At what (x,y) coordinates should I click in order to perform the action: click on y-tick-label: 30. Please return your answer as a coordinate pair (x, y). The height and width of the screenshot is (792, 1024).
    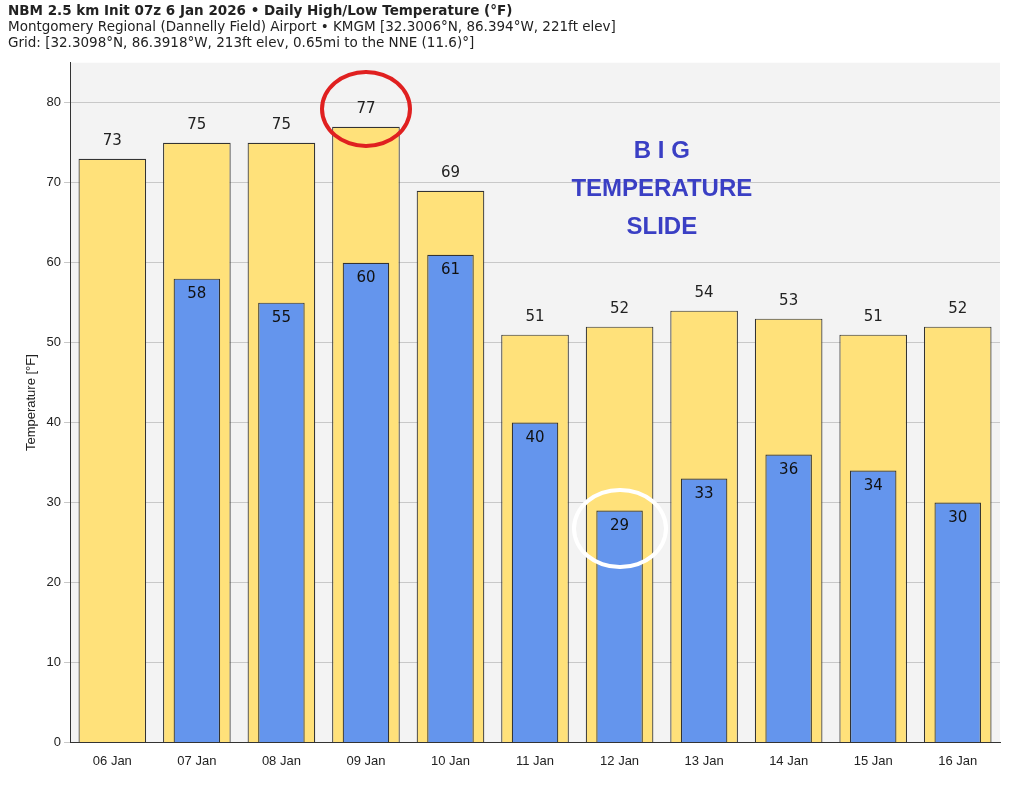
    Looking at the image, I should click on (54, 502).